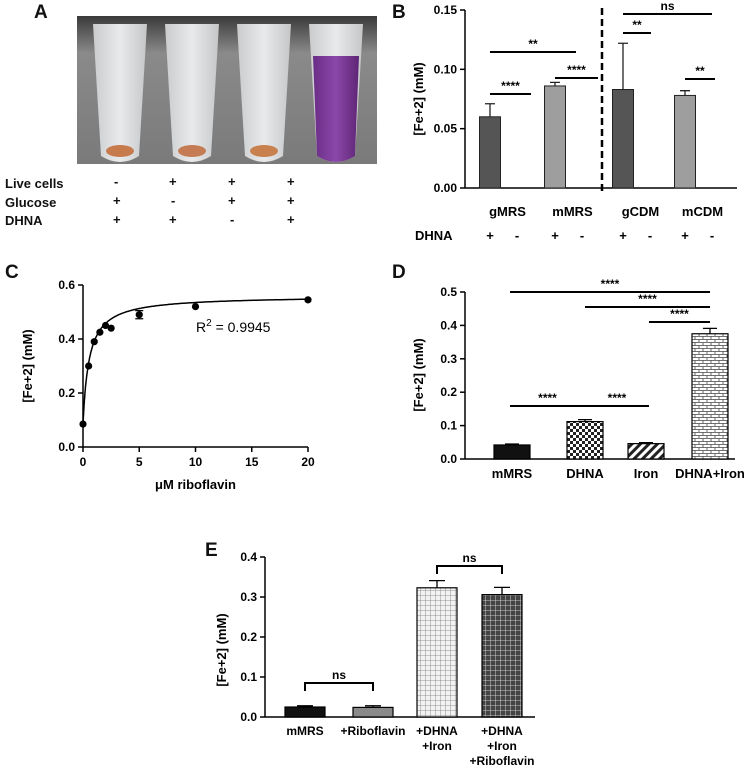 The height and width of the screenshot is (775, 756). Describe the element at coordinates (27, 365) in the screenshot. I see `chart-c-y-axis-label: [Fe+2] (mM)` at that location.